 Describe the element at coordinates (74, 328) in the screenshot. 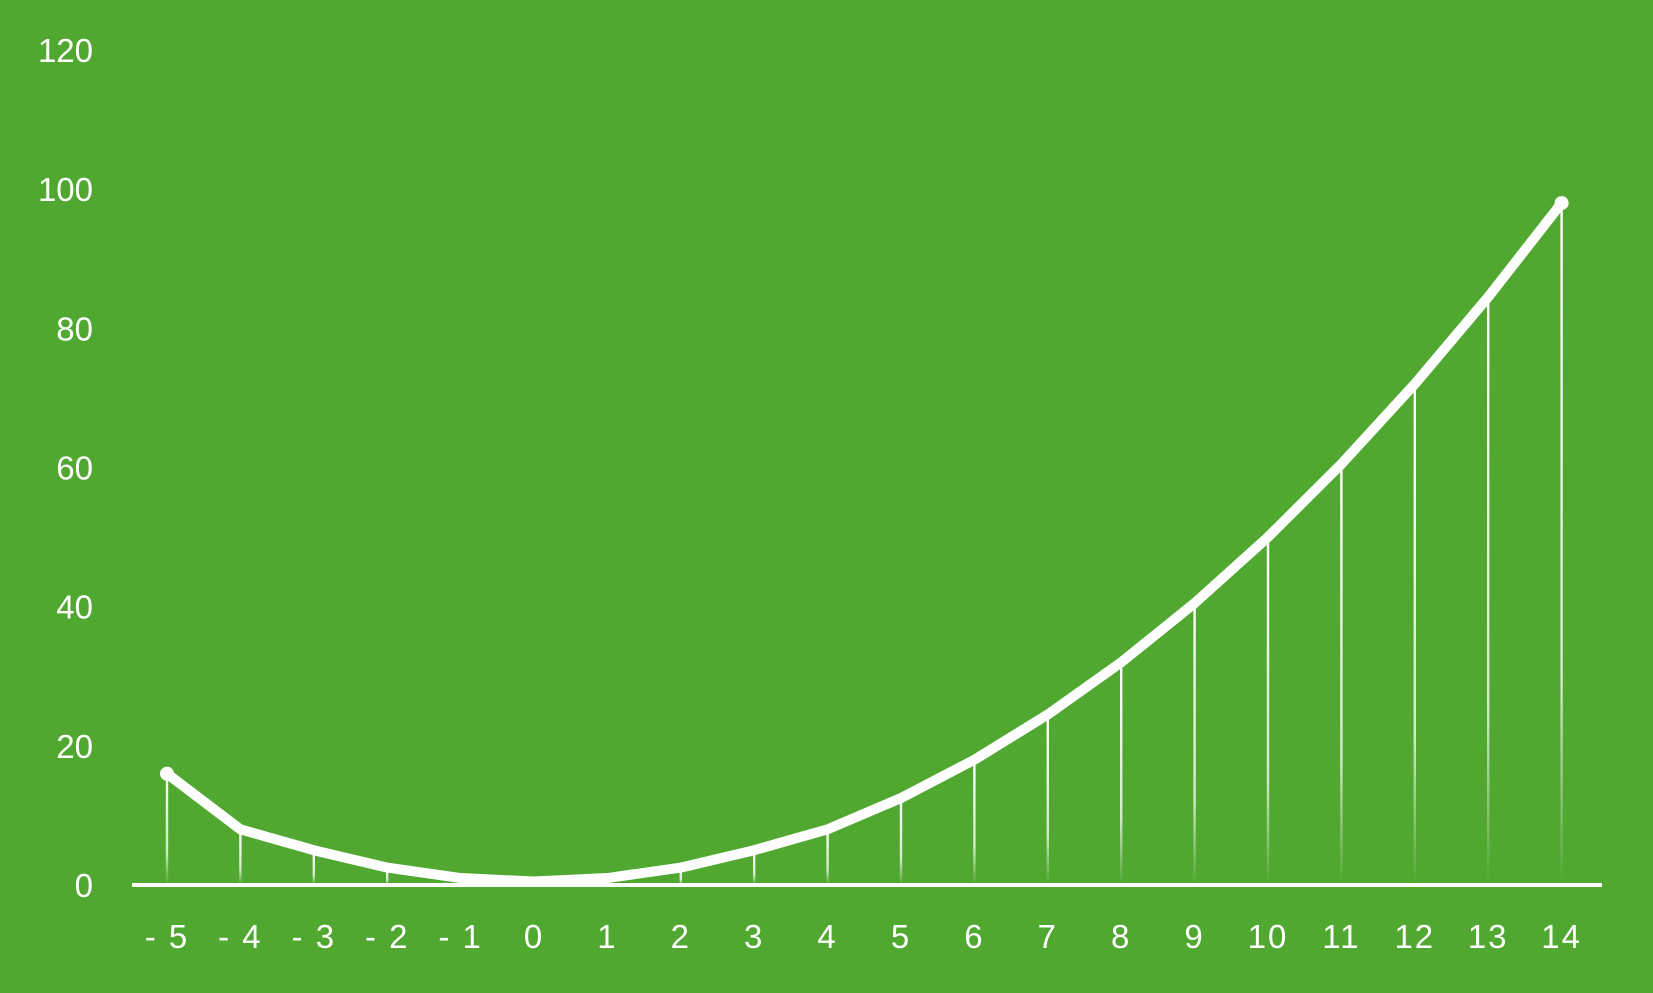

I see `y-tick-label: 80` at that location.